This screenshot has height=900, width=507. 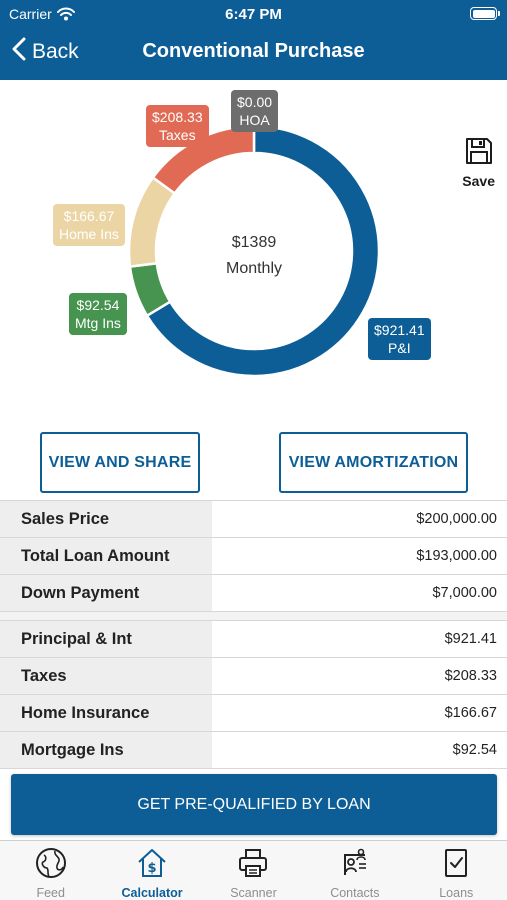 I want to click on segment-taxes, so click(x=203, y=160).